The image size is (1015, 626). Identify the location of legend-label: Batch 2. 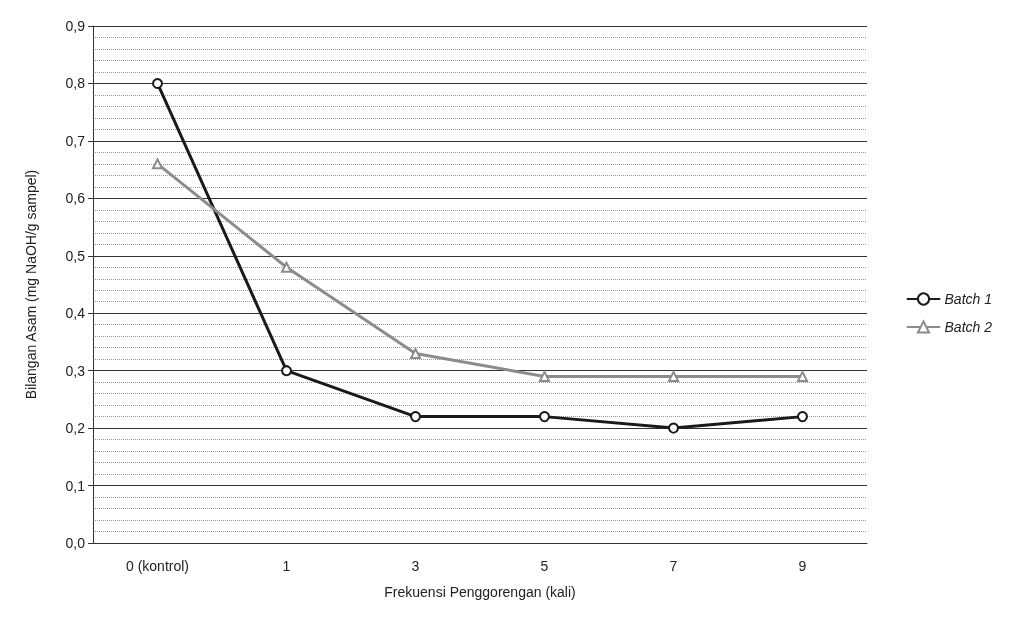
(968, 327).